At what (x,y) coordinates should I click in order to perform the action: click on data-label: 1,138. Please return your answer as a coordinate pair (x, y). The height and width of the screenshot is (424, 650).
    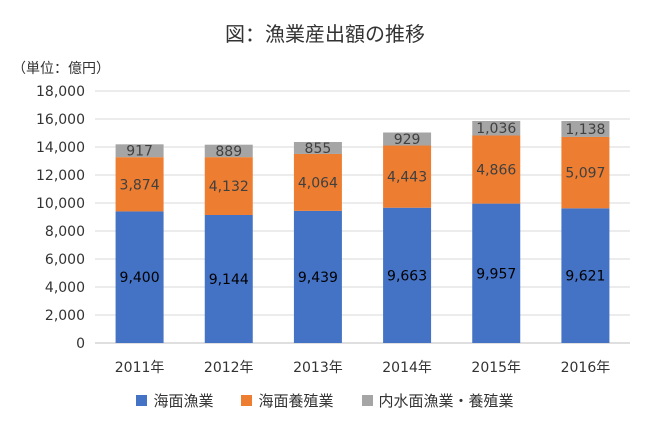
    Looking at the image, I should click on (585, 130).